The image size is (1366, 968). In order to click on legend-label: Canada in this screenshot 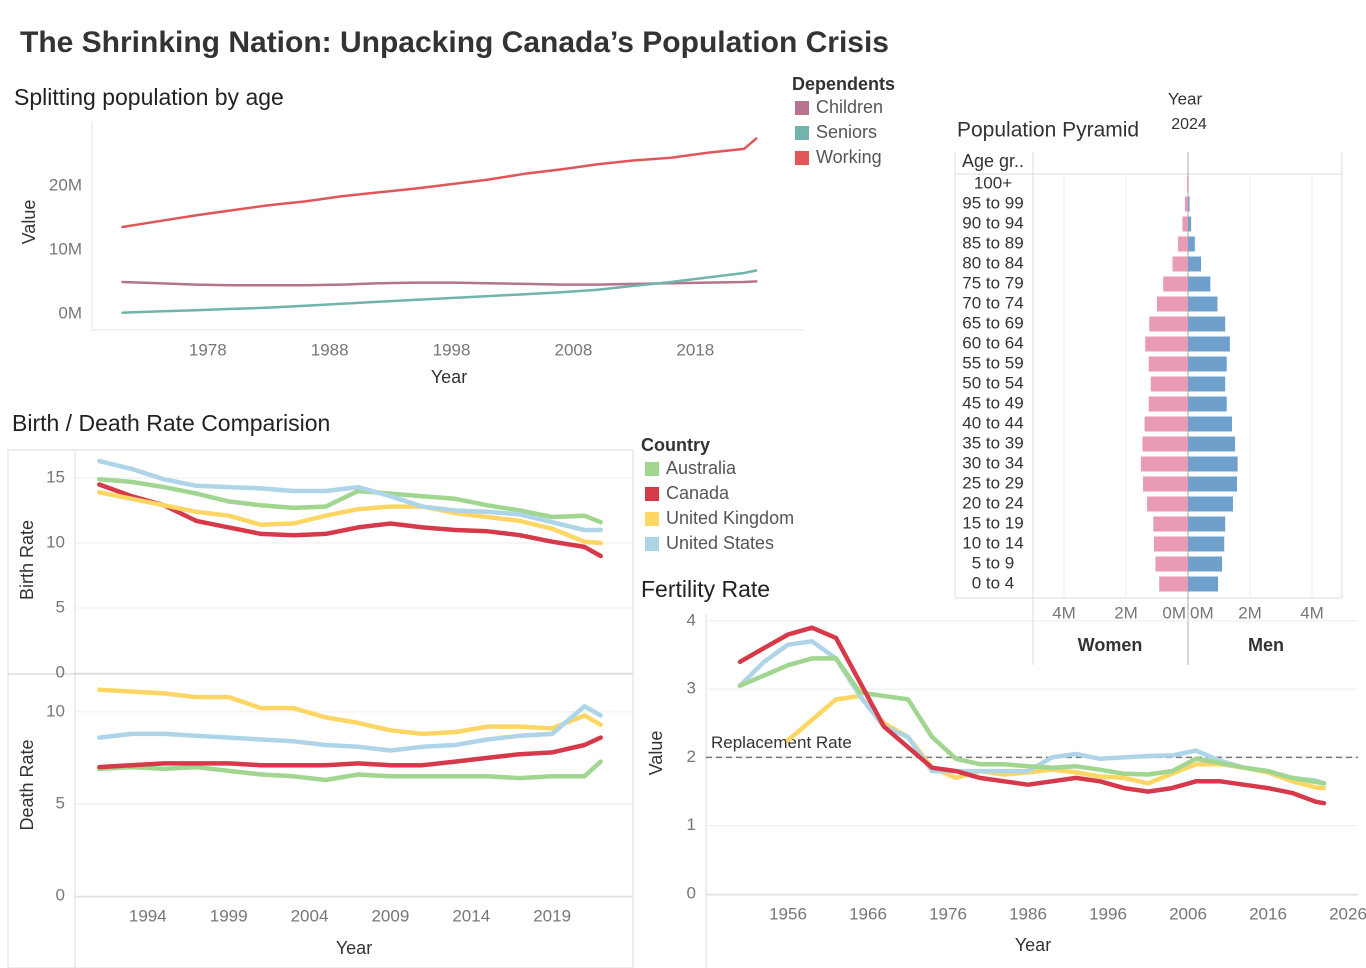, I will do `click(698, 493)`.